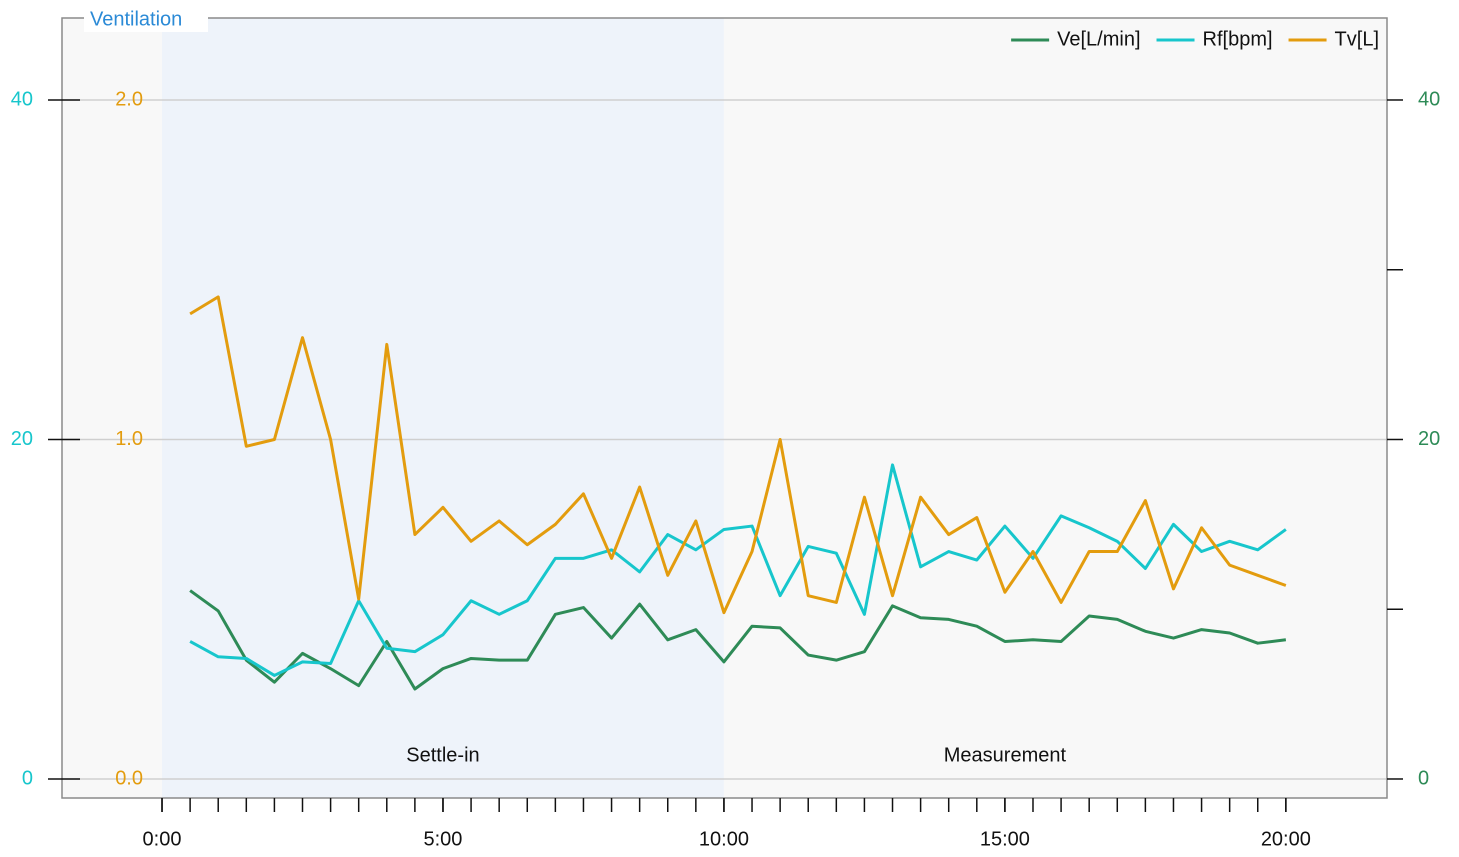 This screenshot has height=857, width=1459. What do you see at coordinates (129, 778) in the screenshot?
I see `y3-tick-label: 0.0` at bounding box center [129, 778].